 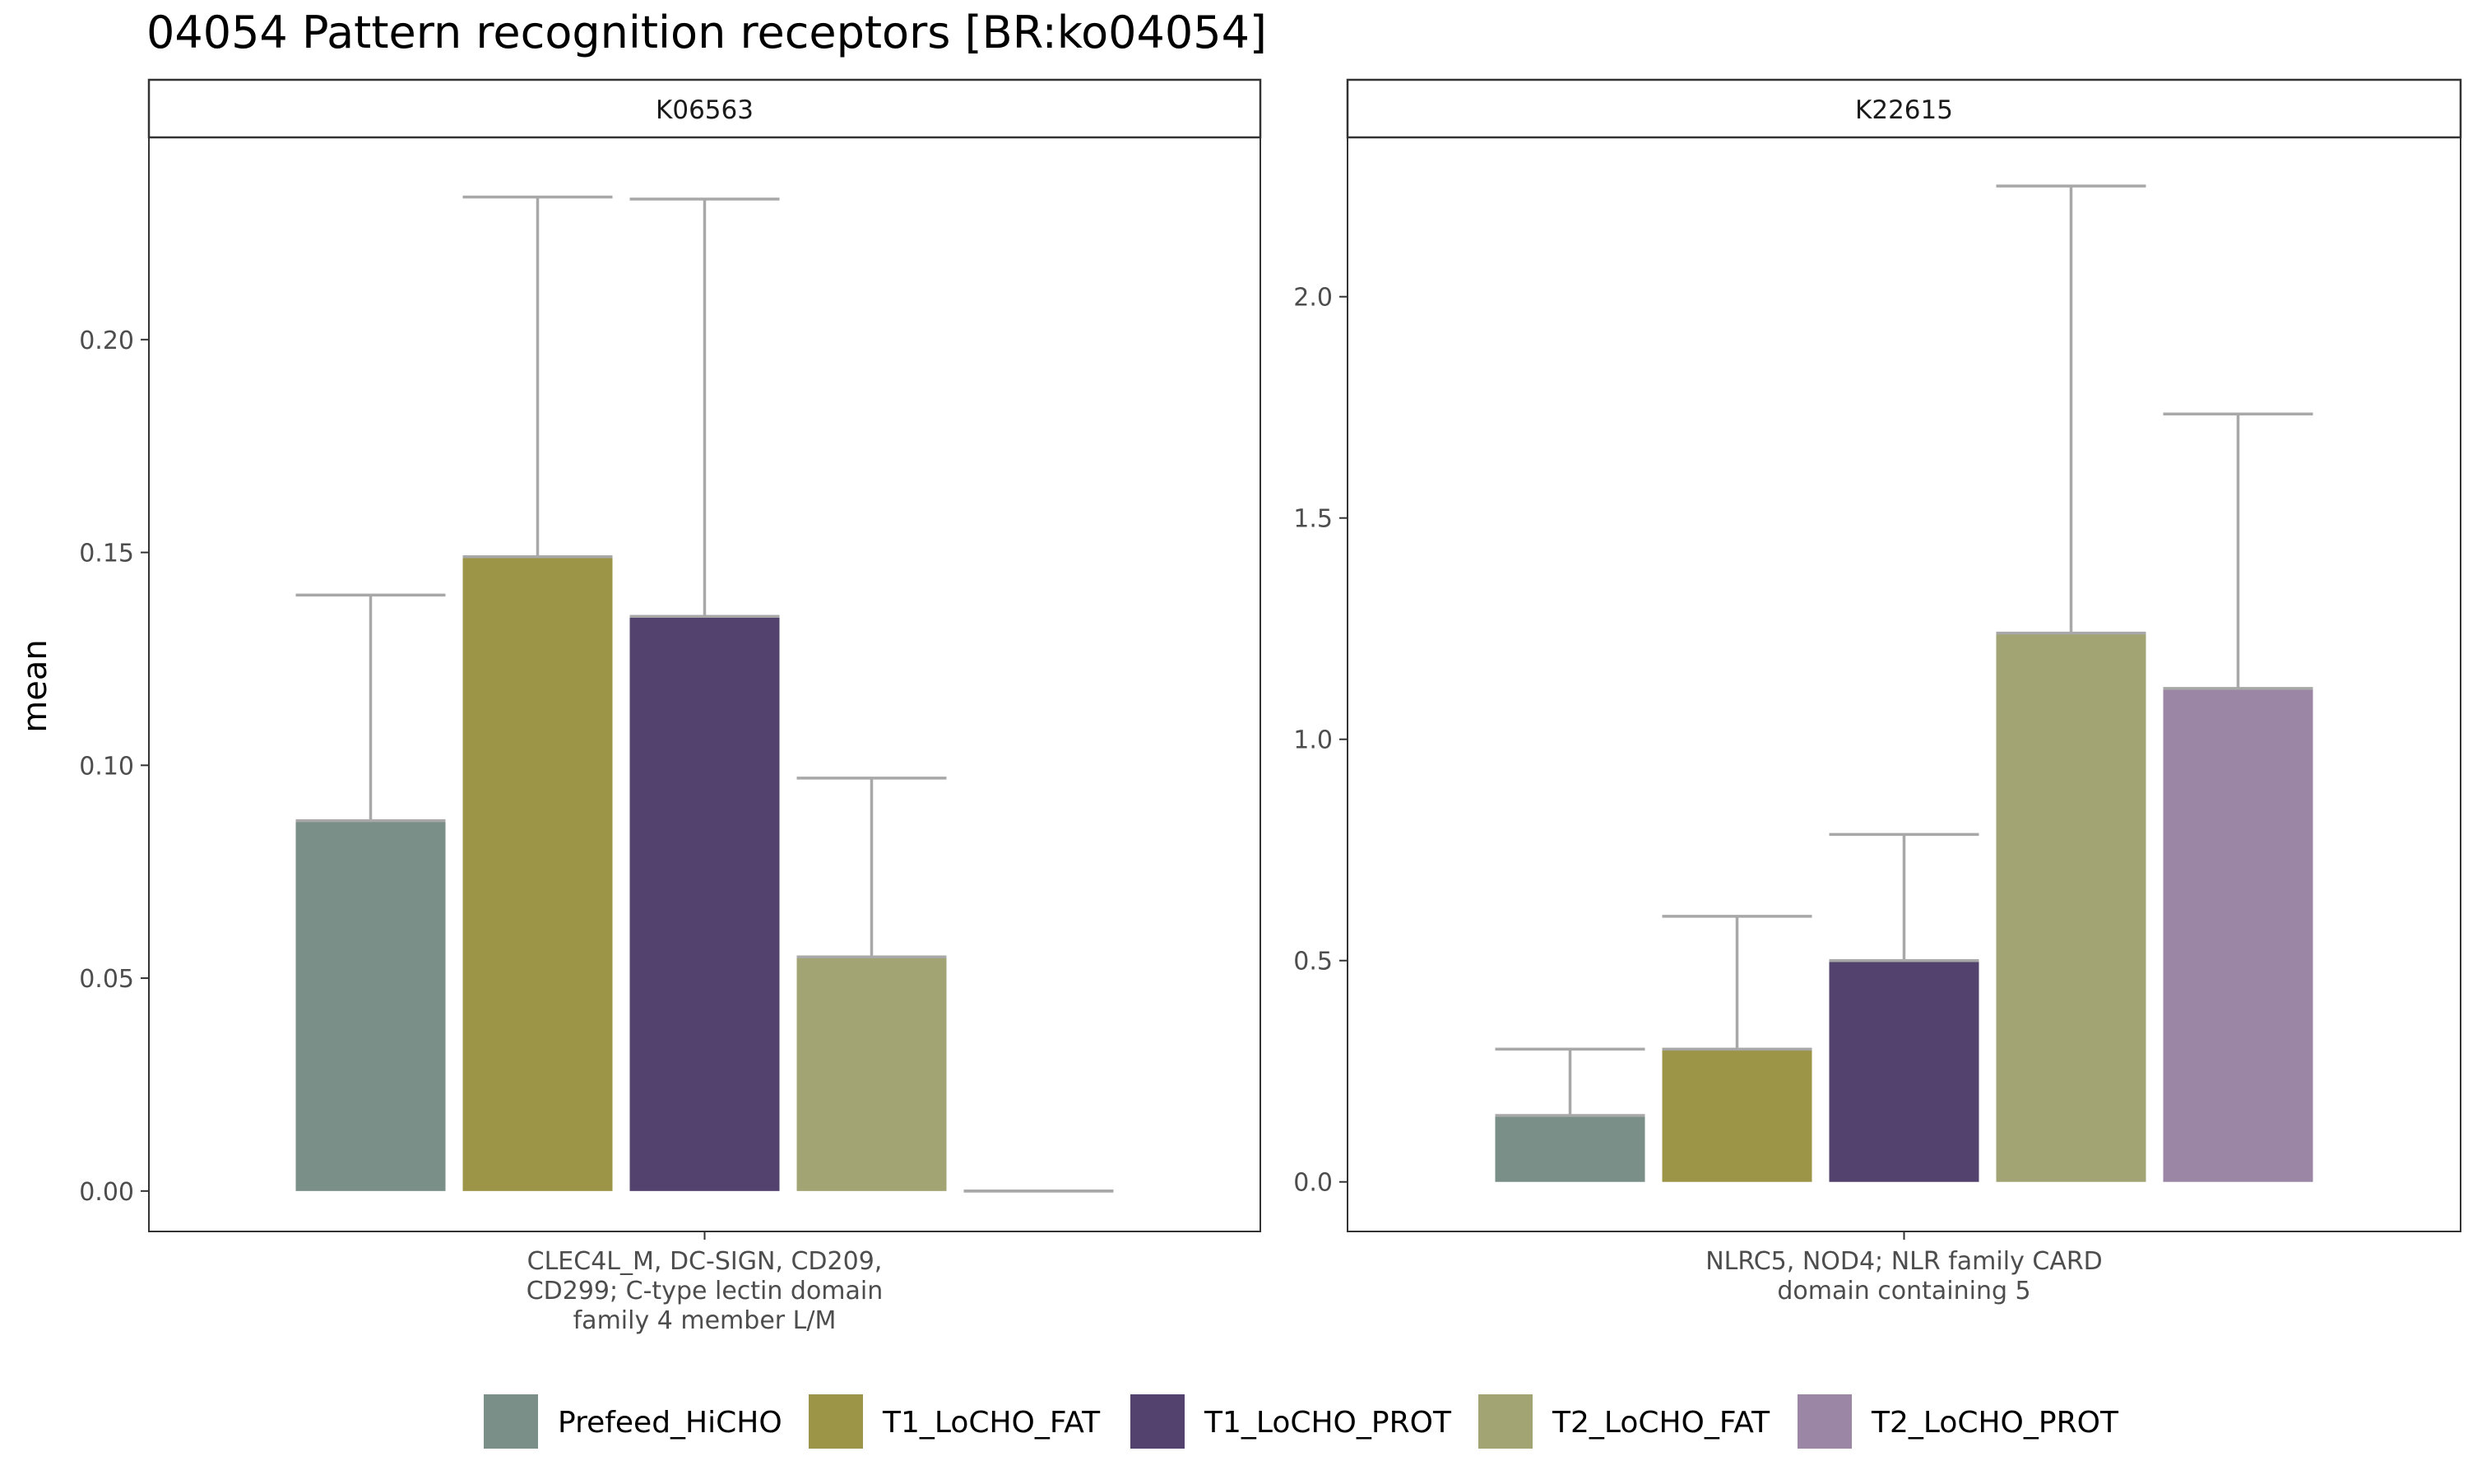 I want to click on y-tick-label: 0.5, so click(x=1313, y=962).